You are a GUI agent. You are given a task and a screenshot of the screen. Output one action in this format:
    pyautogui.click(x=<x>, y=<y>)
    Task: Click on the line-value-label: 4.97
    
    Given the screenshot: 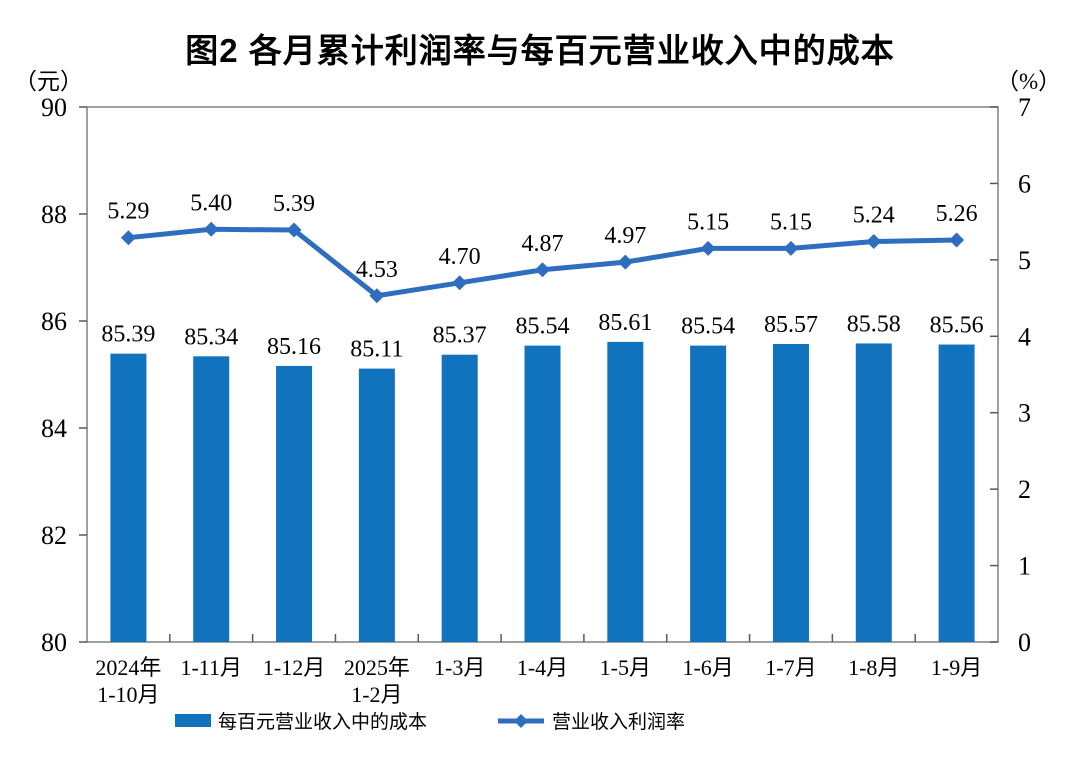 What is the action you would take?
    pyautogui.click(x=625, y=236)
    